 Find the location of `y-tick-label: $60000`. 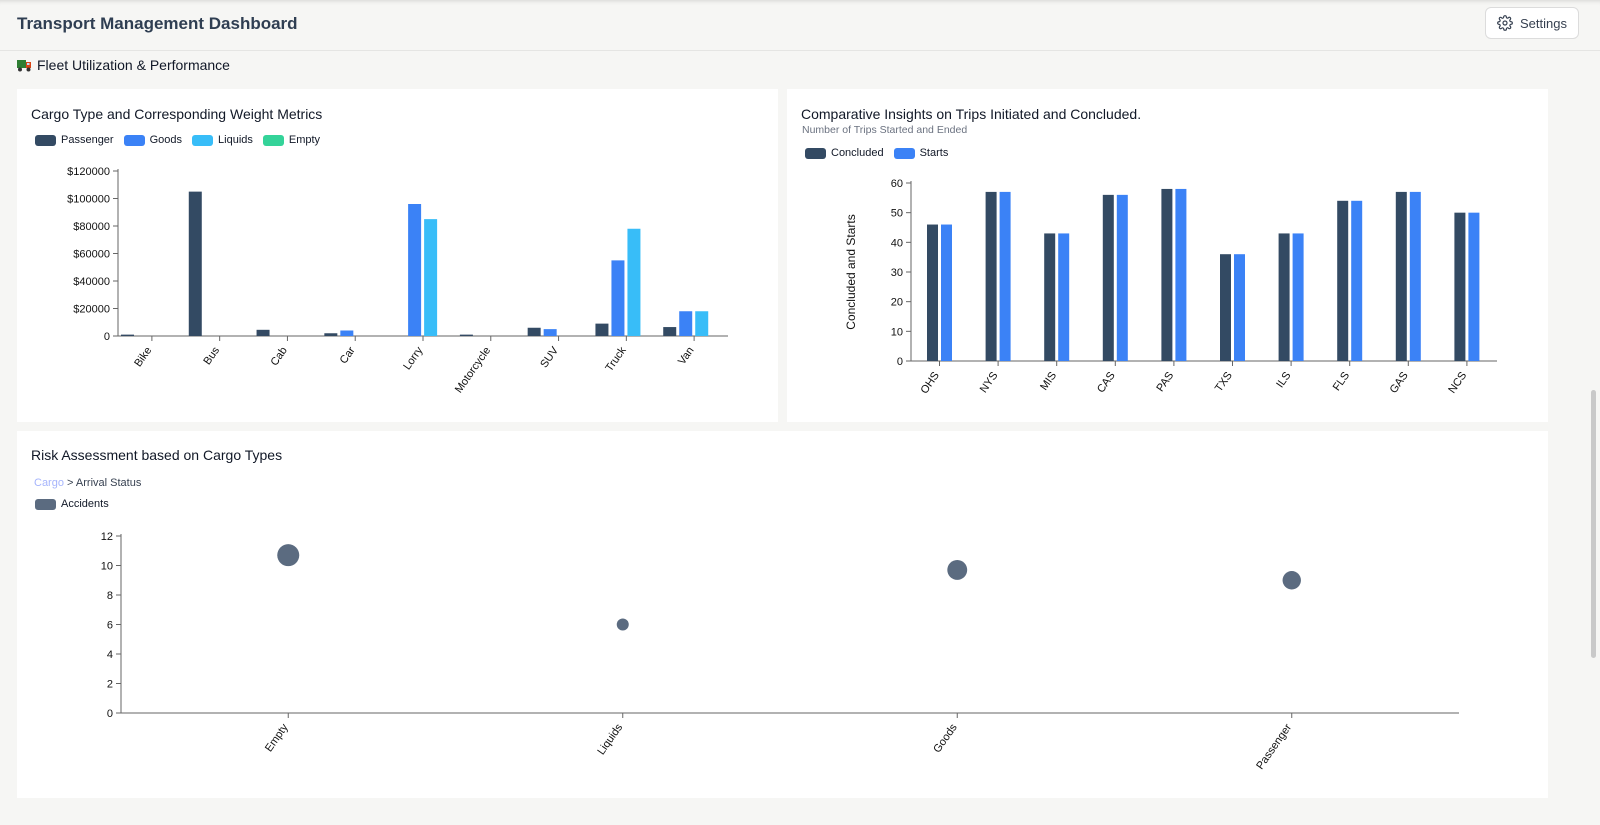

y-tick-label: $60000 is located at coordinates (91, 255).